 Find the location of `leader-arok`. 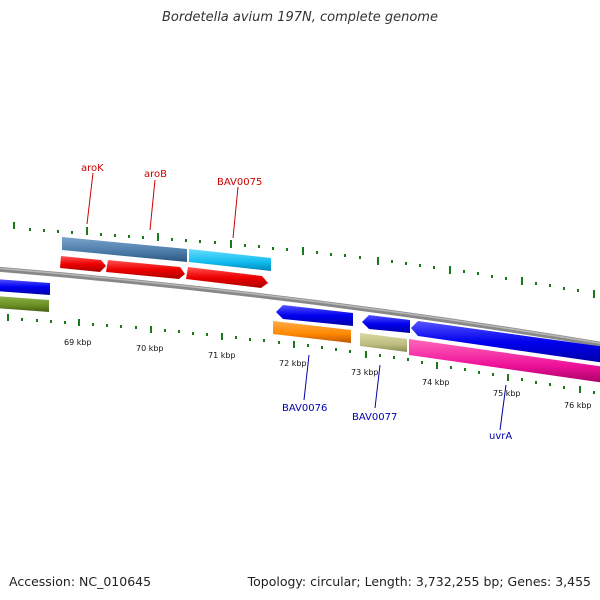

leader-arok is located at coordinates (90, 198).